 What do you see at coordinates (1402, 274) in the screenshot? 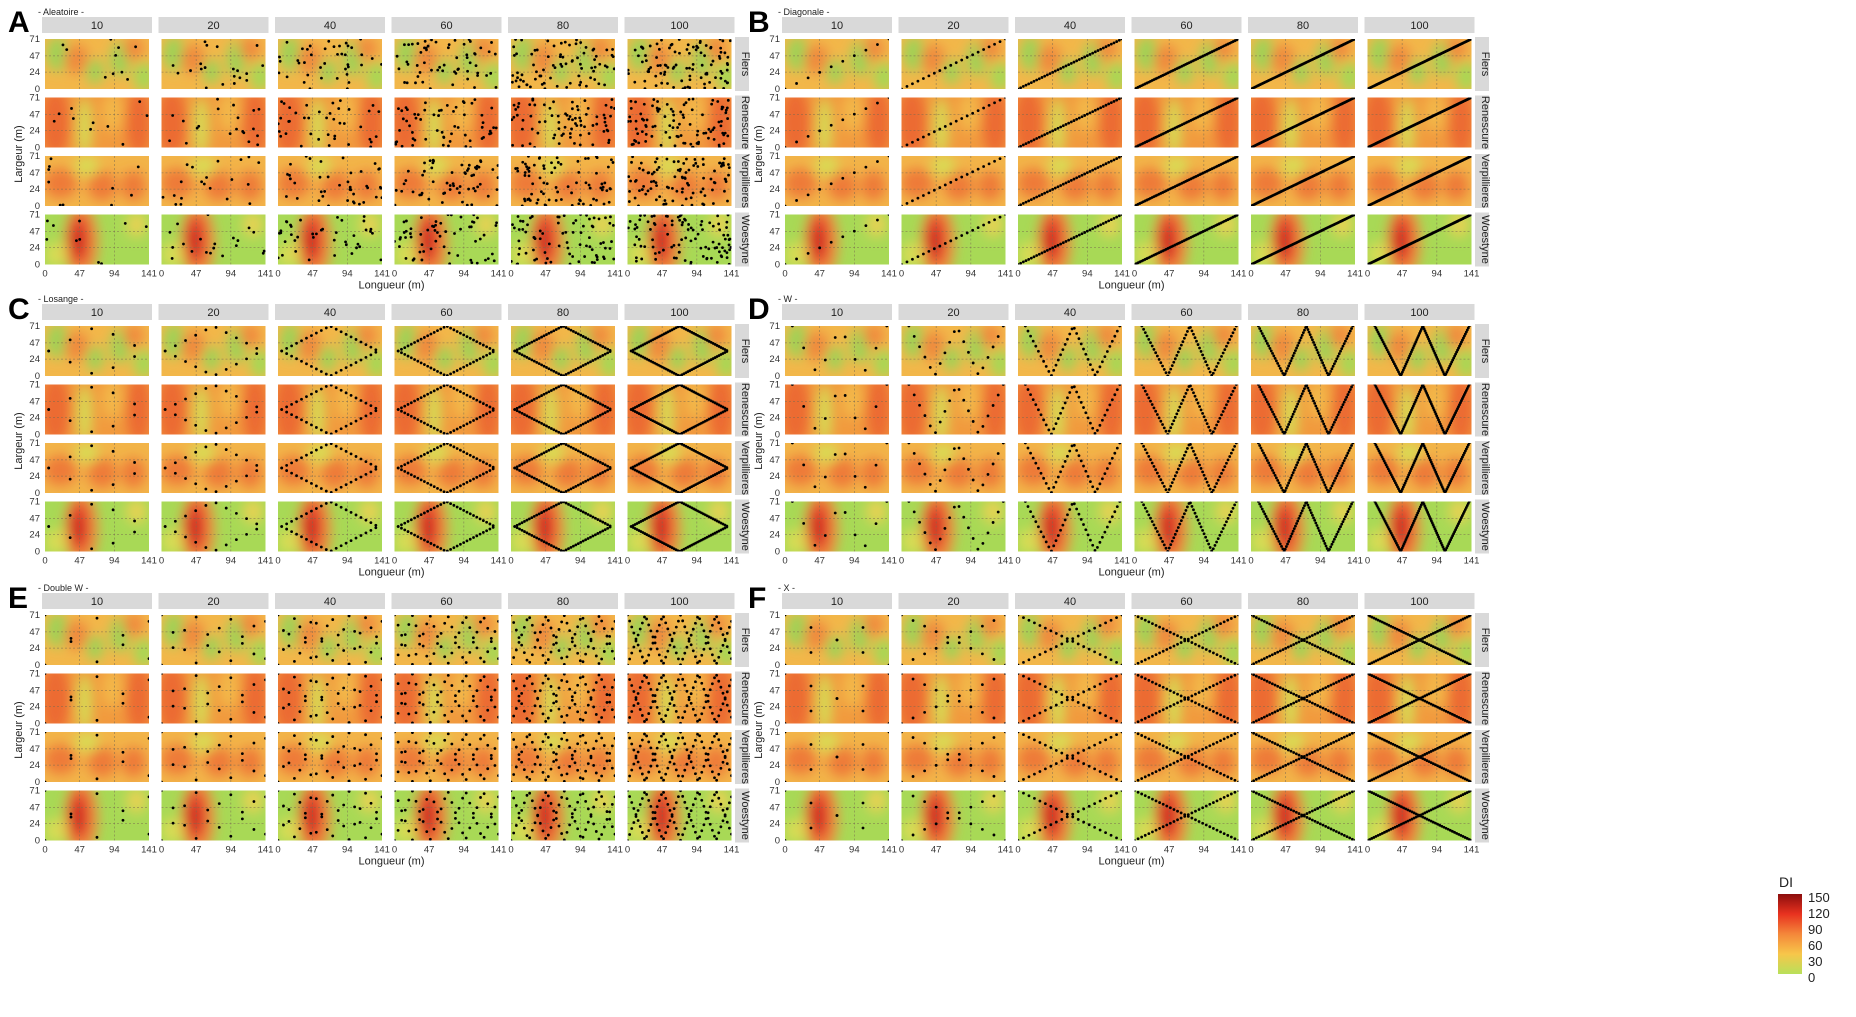
I see `x-tick-label: 47` at bounding box center [1402, 274].